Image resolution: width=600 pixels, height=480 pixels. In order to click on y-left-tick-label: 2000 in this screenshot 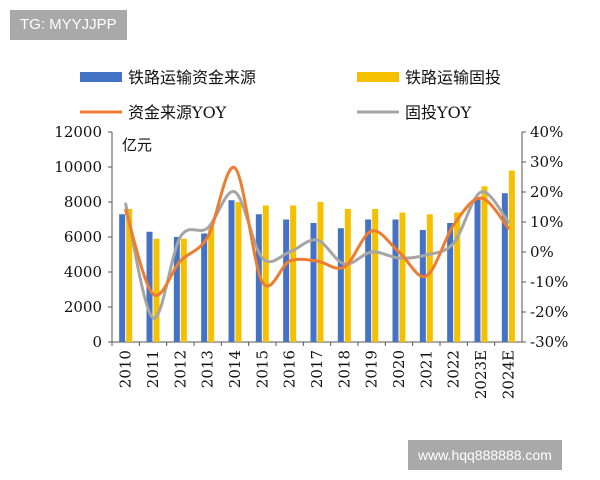, I will do `click(83, 307)`.